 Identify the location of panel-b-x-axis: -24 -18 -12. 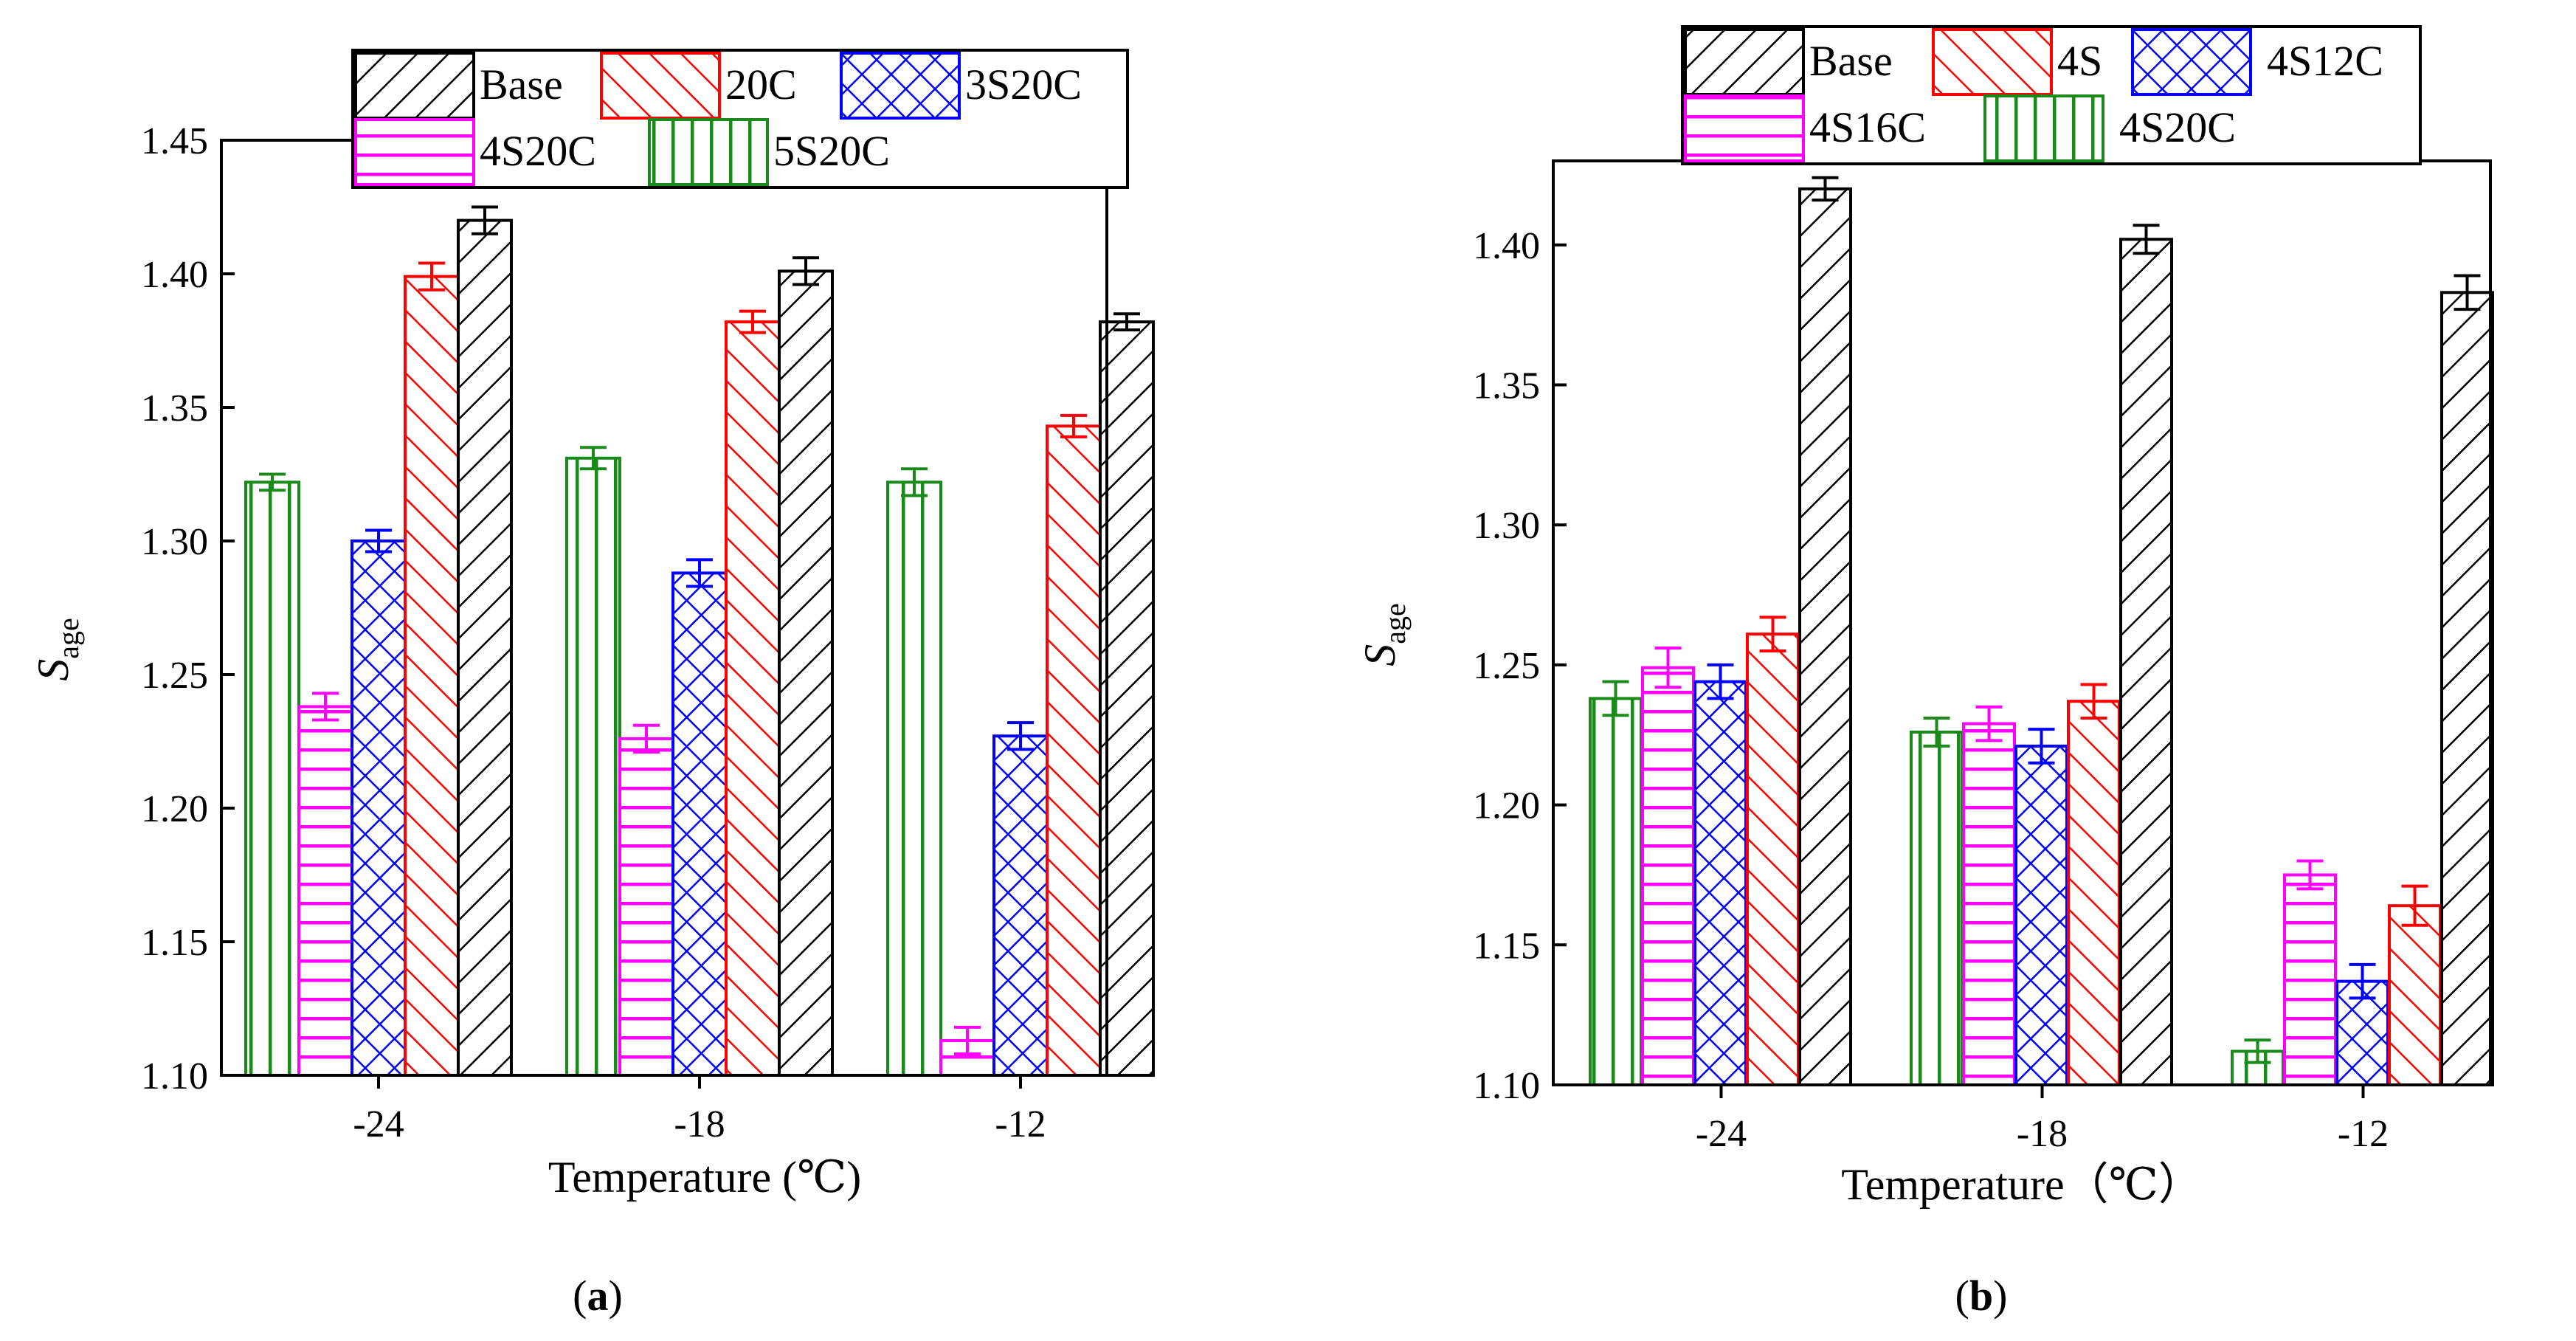
(2043, 1120).